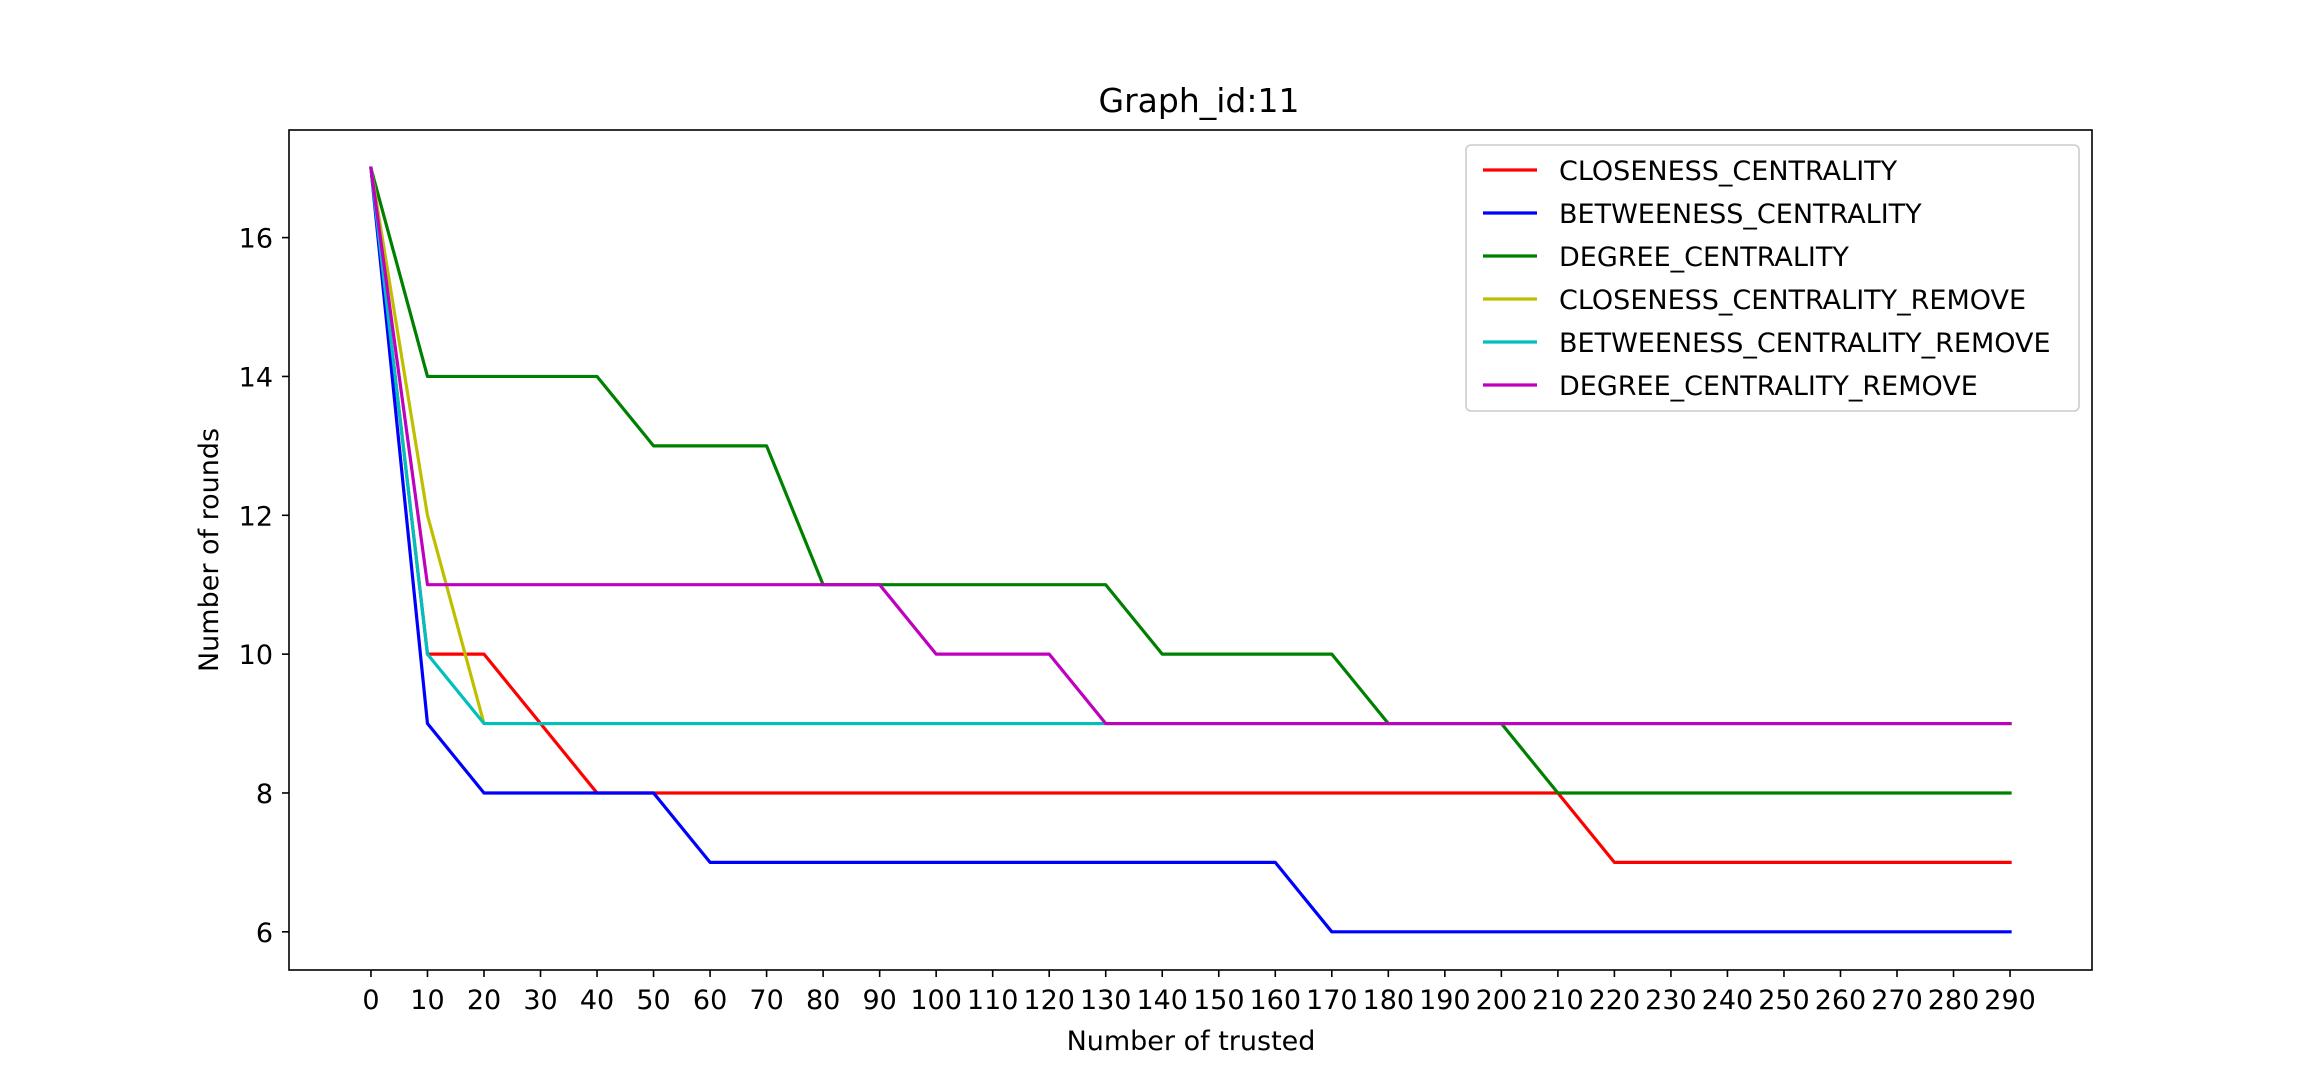  Describe the element at coordinates (1805, 343) in the screenshot. I see `legend-label: BETWEENESS_CENTRALITY_REMOVE` at that location.